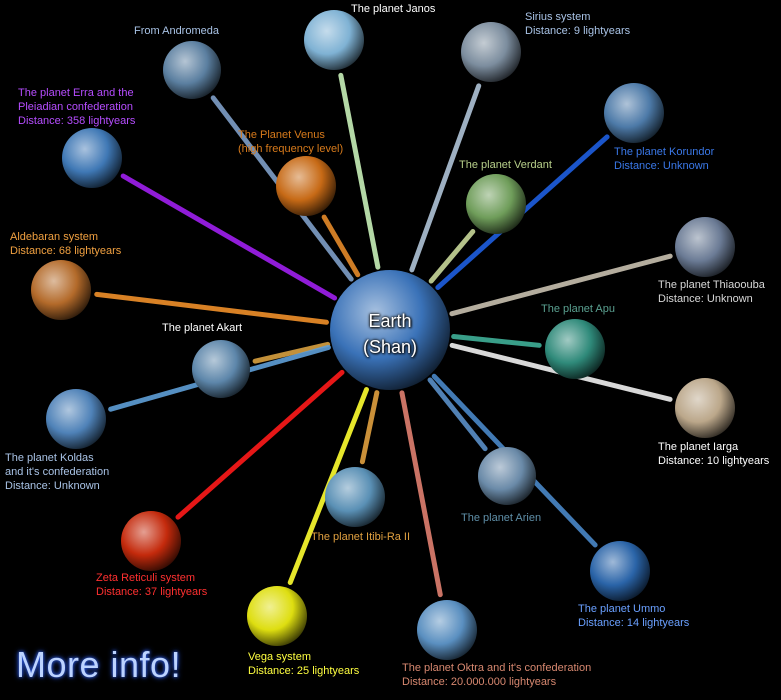 This screenshot has width=781, height=700. Describe the element at coordinates (705, 408) in the screenshot. I see `planet-iarga` at that location.